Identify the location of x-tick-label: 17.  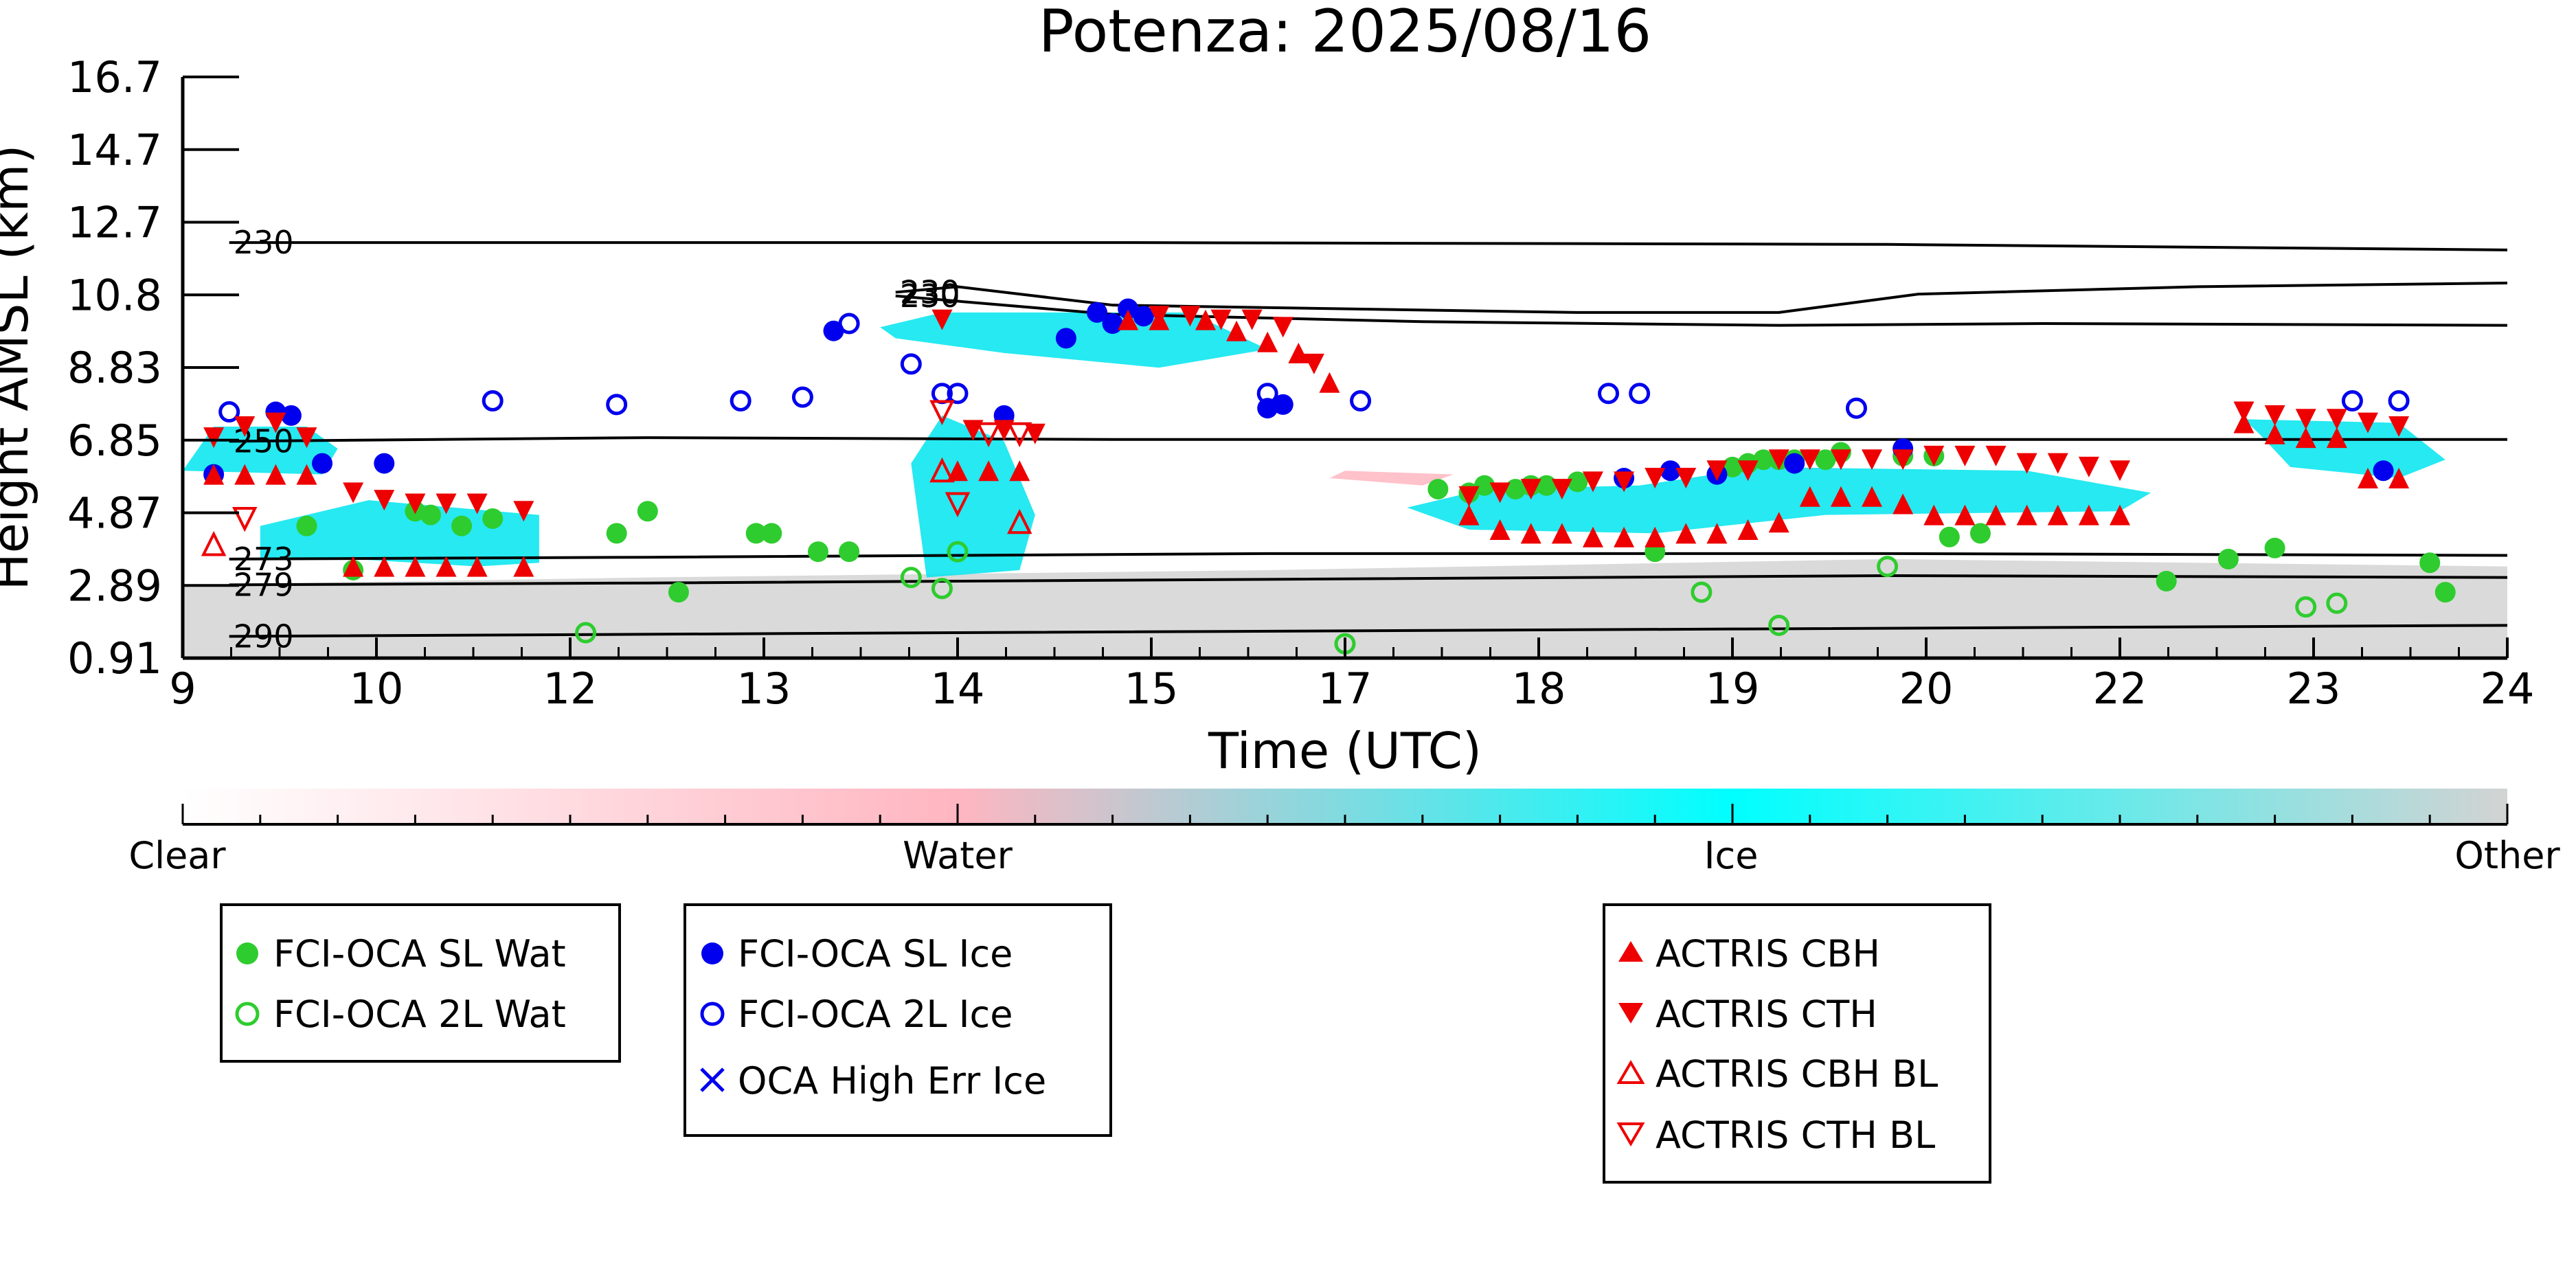
(1345, 689).